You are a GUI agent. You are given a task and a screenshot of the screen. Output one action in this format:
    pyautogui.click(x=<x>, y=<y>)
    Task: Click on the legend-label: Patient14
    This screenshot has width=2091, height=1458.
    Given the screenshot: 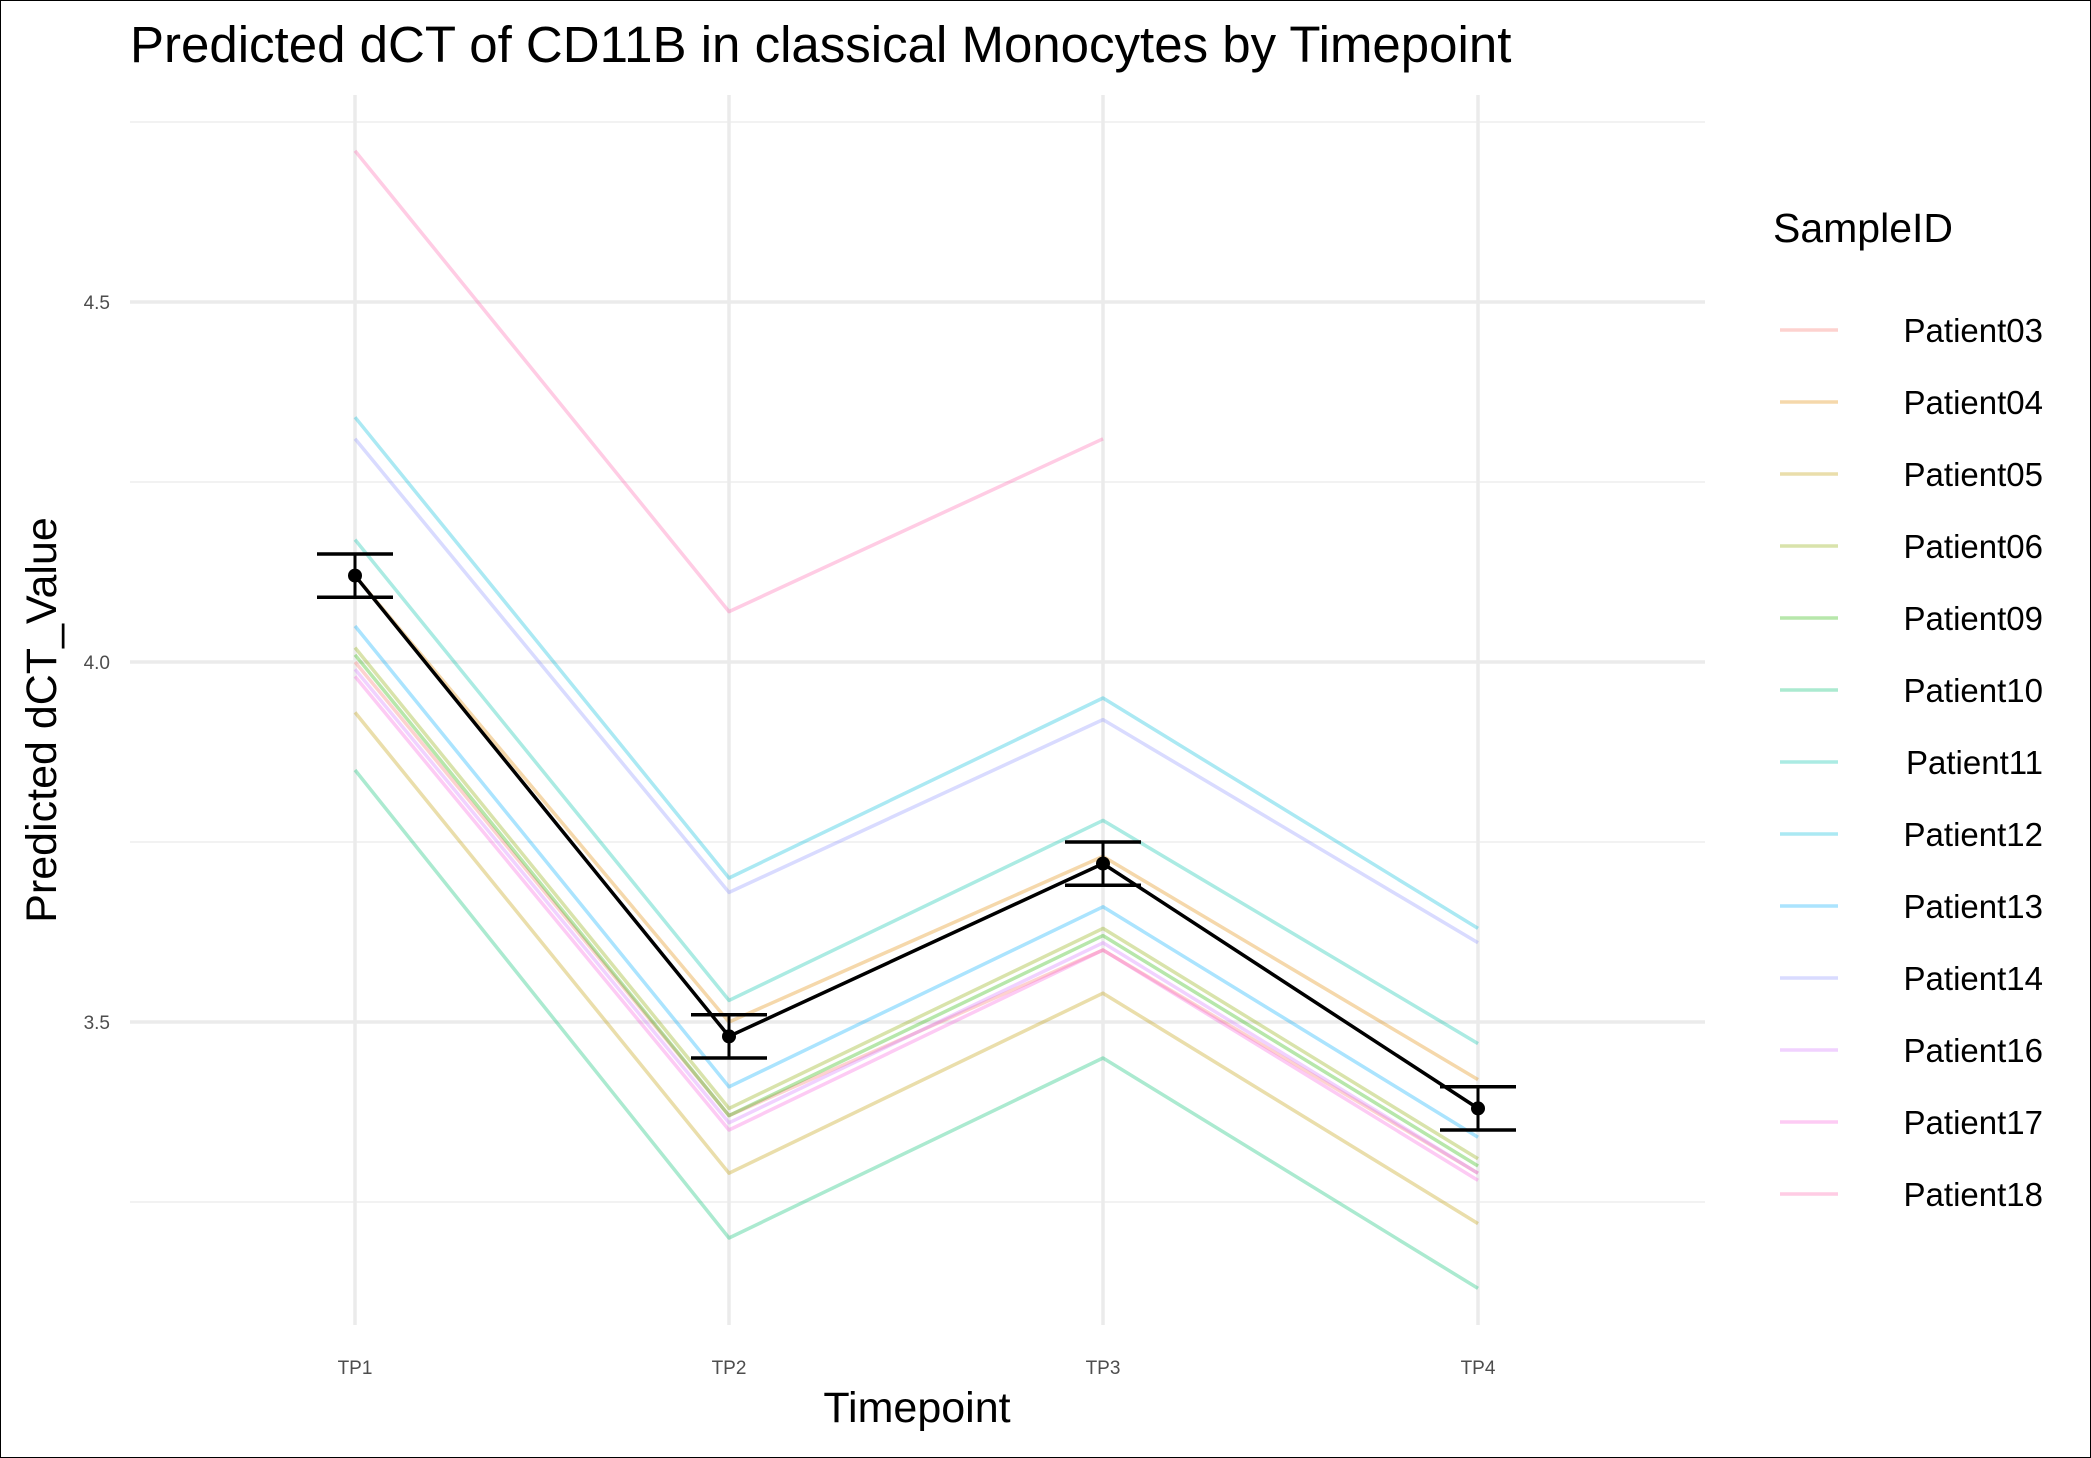 What is the action you would take?
    pyautogui.click(x=1973, y=978)
    